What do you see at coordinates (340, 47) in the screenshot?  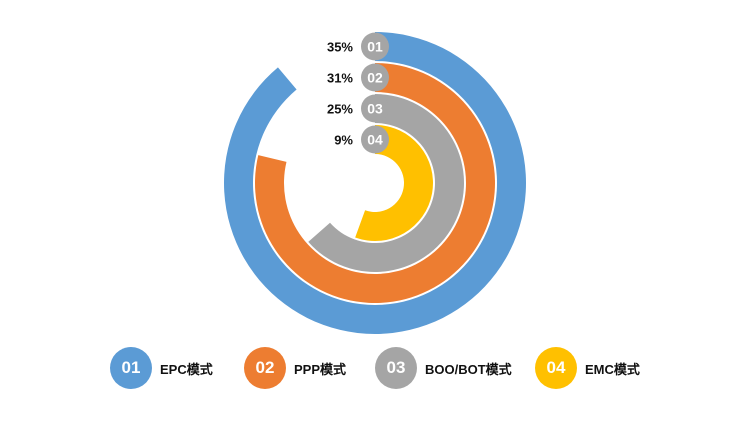 I see `percent-label-01: 35%` at bounding box center [340, 47].